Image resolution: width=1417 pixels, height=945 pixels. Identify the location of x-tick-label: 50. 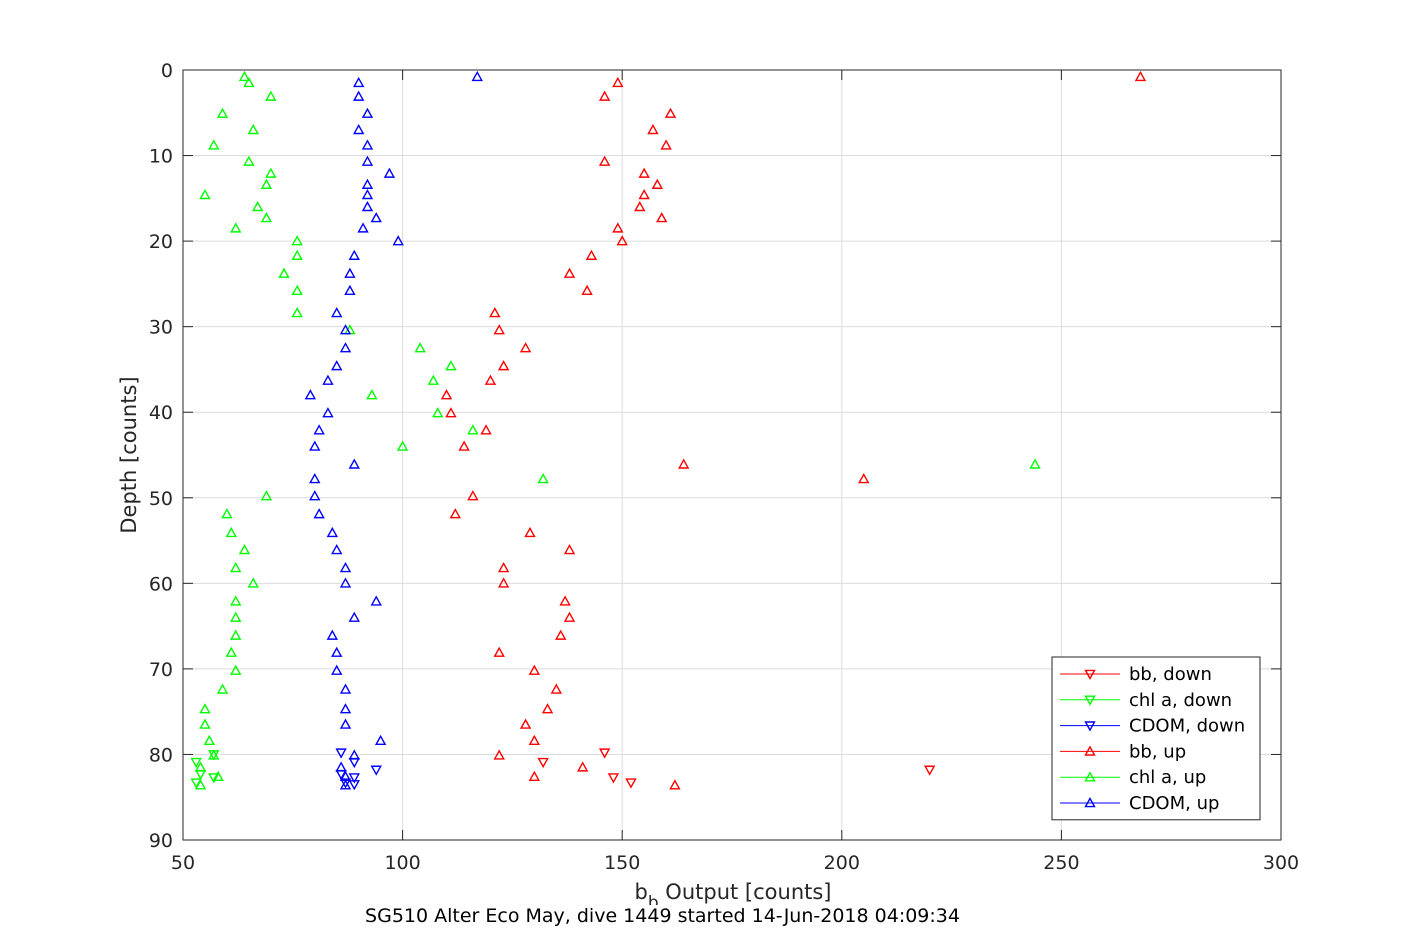
(183, 863).